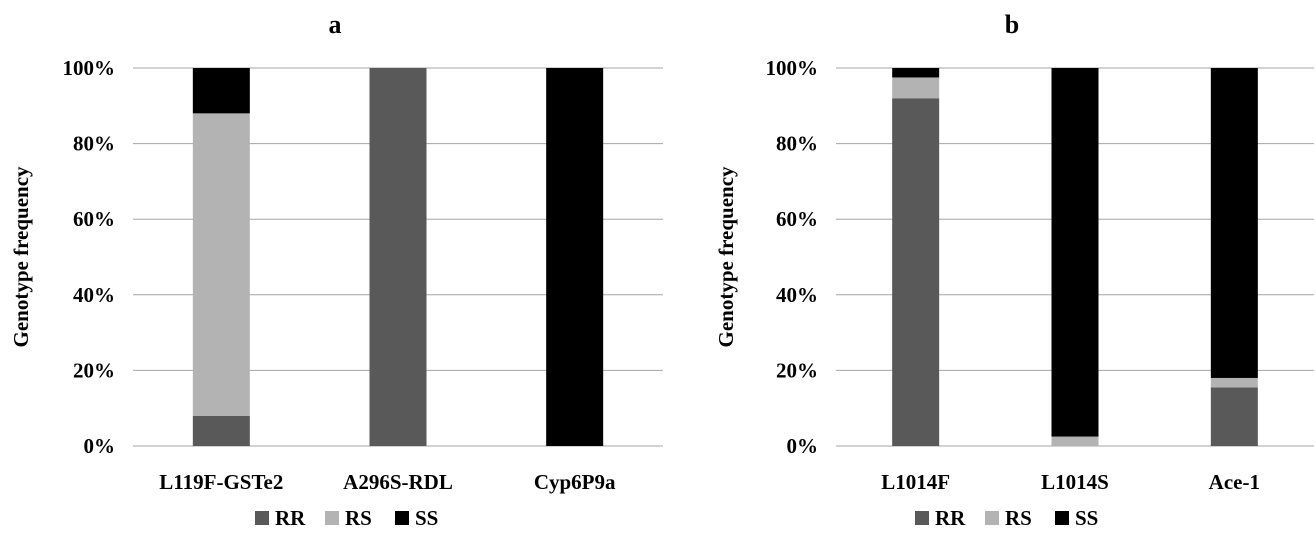 This screenshot has height=538, width=1316. Describe the element at coordinates (221, 482) in the screenshot. I see `x-tick-label: L119F-GSTe2` at that location.